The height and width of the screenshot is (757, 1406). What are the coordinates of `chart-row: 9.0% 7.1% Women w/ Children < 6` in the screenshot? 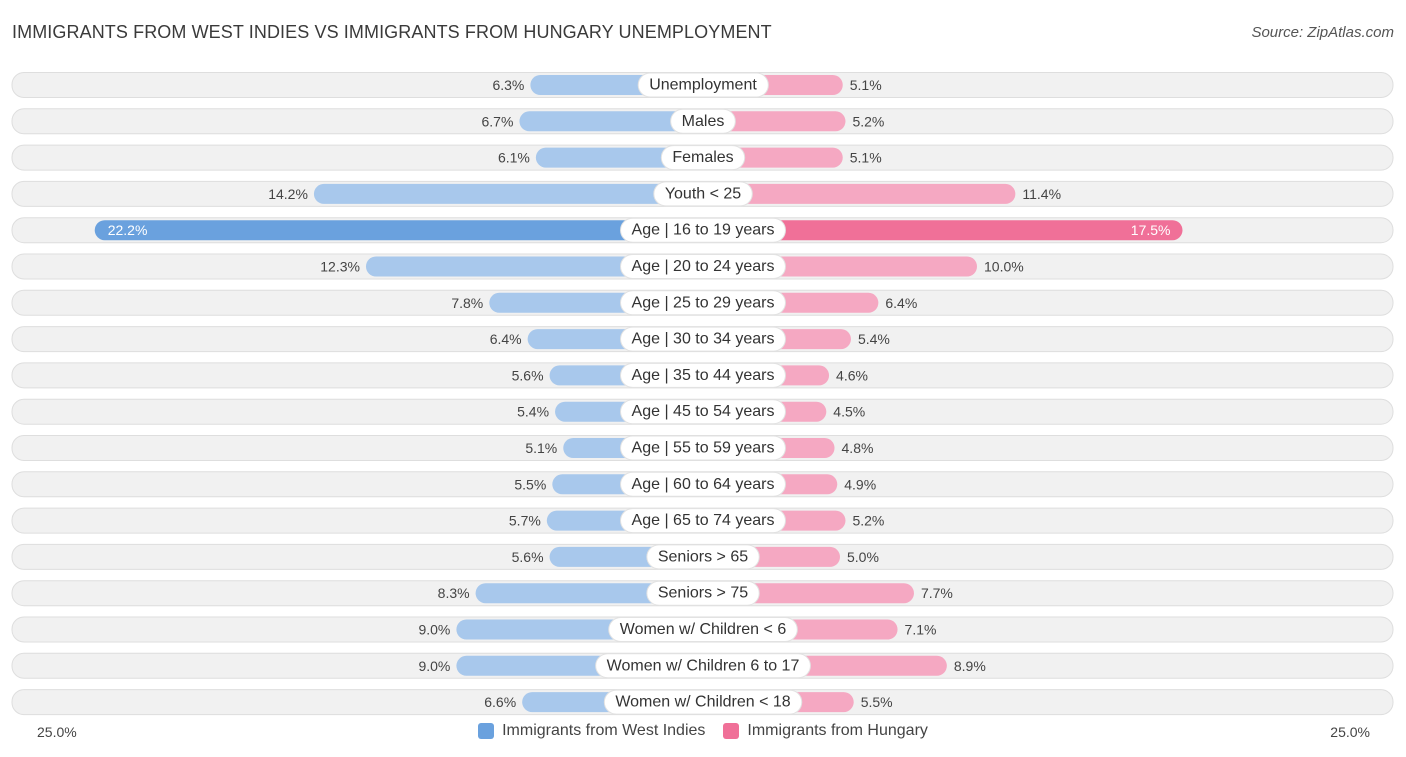 It's located at (702, 629).